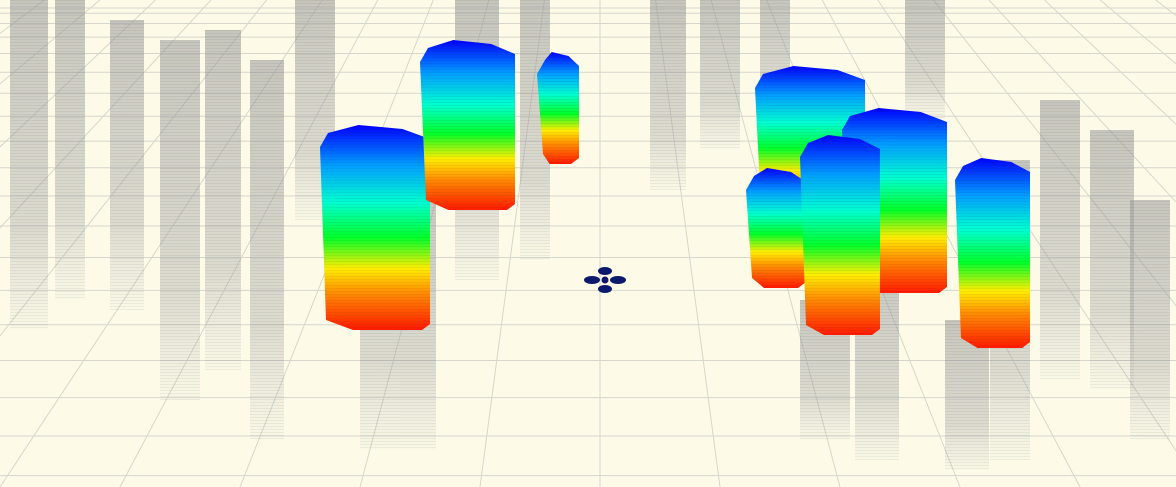  Describe the element at coordinates (605, 271) in the screenshot. I see `drone-rotor-front` at that location.